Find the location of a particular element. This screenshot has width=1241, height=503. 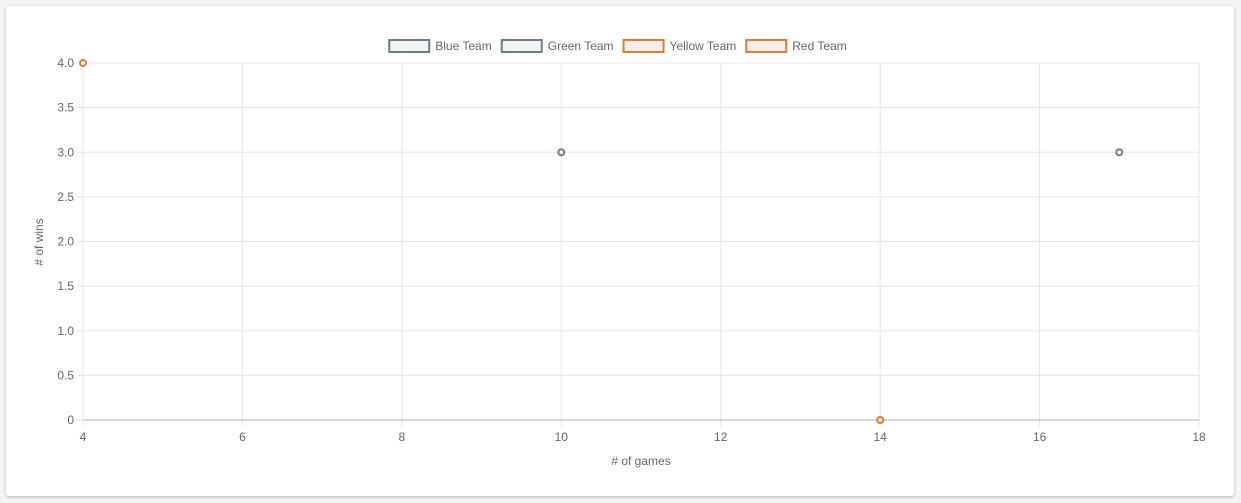

legend-item: Blue Team is located at coordinates (440, 46).